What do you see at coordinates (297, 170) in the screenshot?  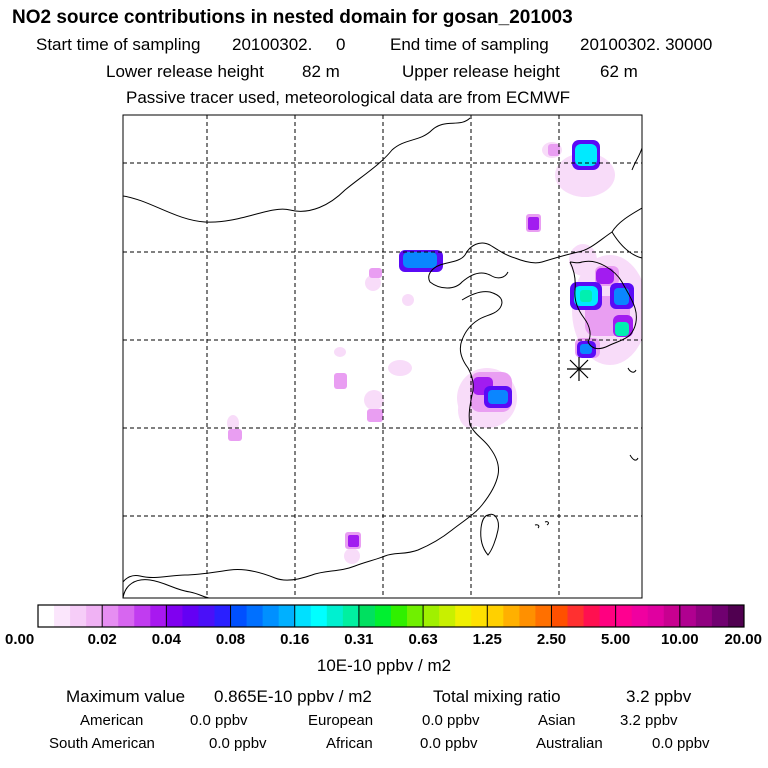 I see `boundary-line` at bounding box center [297, 170].